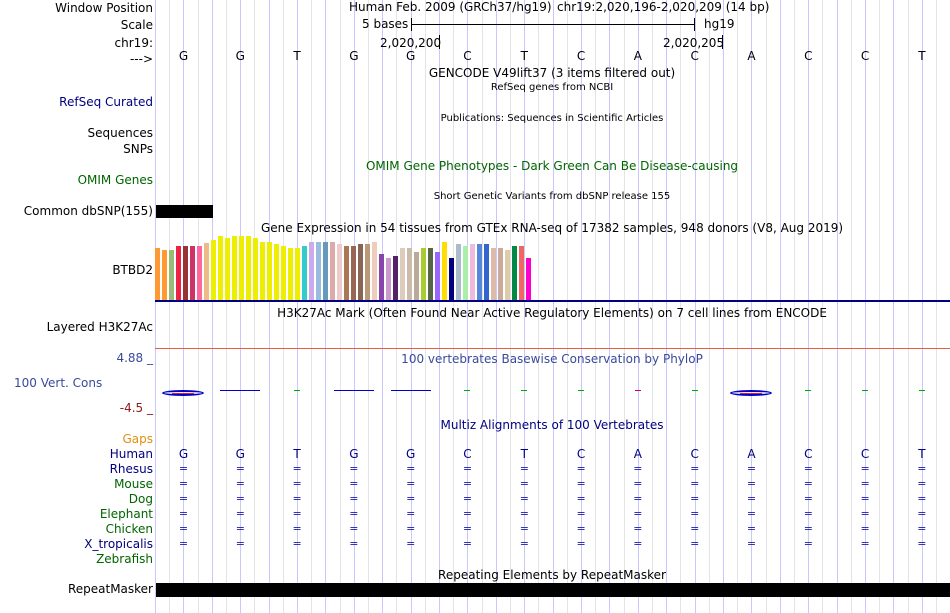 The width and height of the screenshot is (950, 613). What do you see at coordinates (131, 454) in the screenshot?
I see `species-label: Human` at bounding box center [131, 454].